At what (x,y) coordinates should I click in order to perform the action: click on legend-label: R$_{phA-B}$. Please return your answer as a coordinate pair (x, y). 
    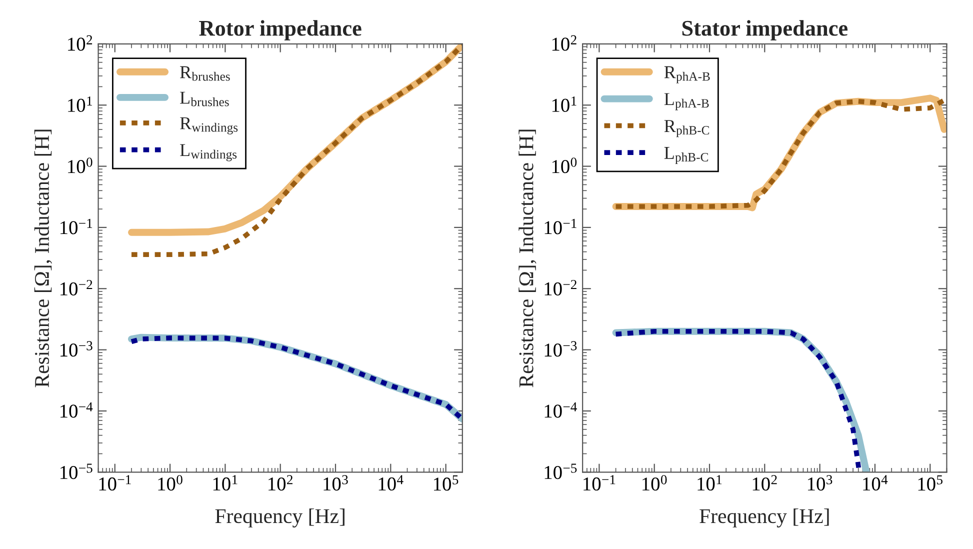
    Looking at the image, I should click on (687, 75).